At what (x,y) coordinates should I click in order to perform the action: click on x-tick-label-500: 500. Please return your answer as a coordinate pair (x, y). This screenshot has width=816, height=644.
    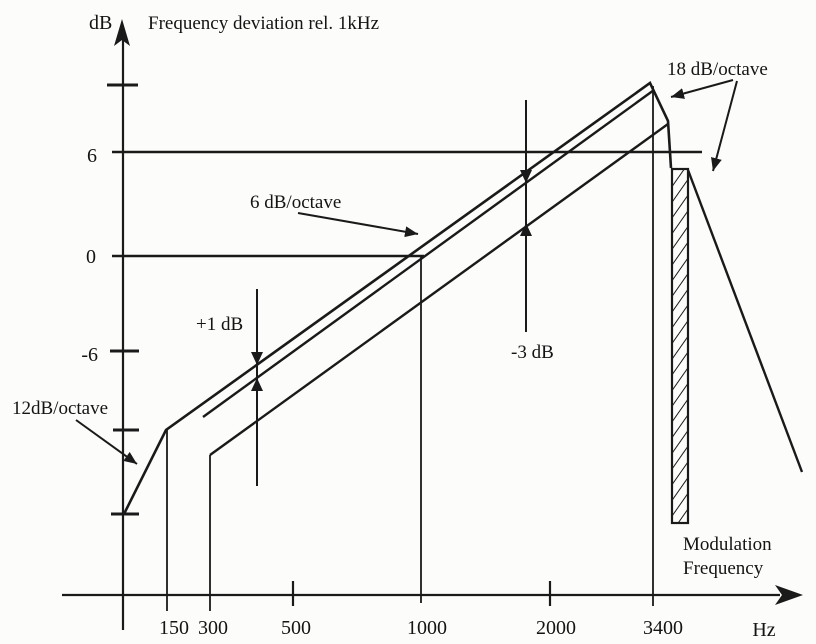
    Looking at the image, I should click on (296, 628).